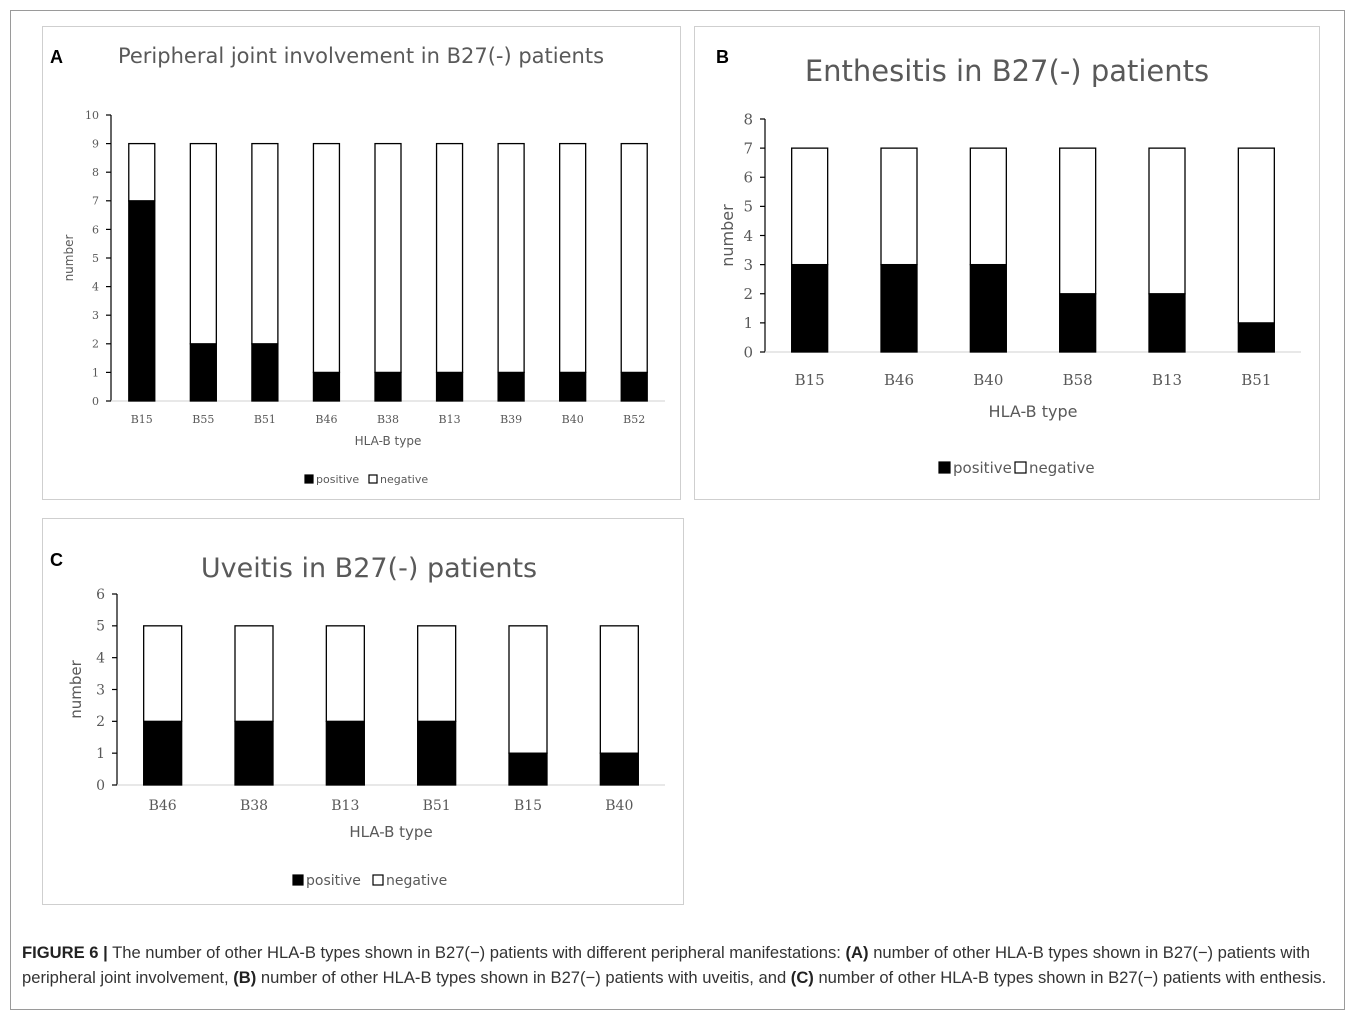 The image size is (1357, 1022). I want to click on chart-c-bar-negative-B13, so click(345, 673).